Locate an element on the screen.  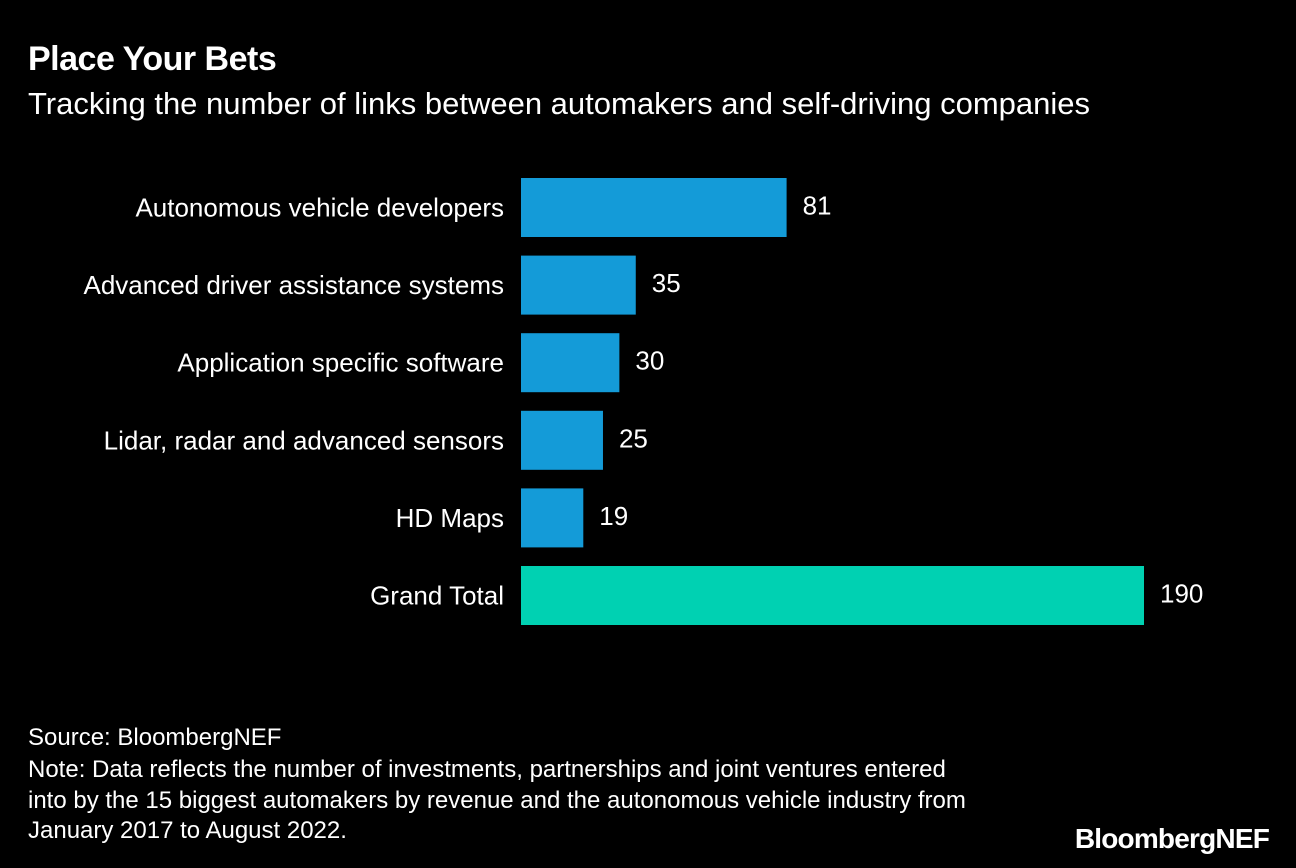
data-label: 190 is located at coordinates (1181, 594).